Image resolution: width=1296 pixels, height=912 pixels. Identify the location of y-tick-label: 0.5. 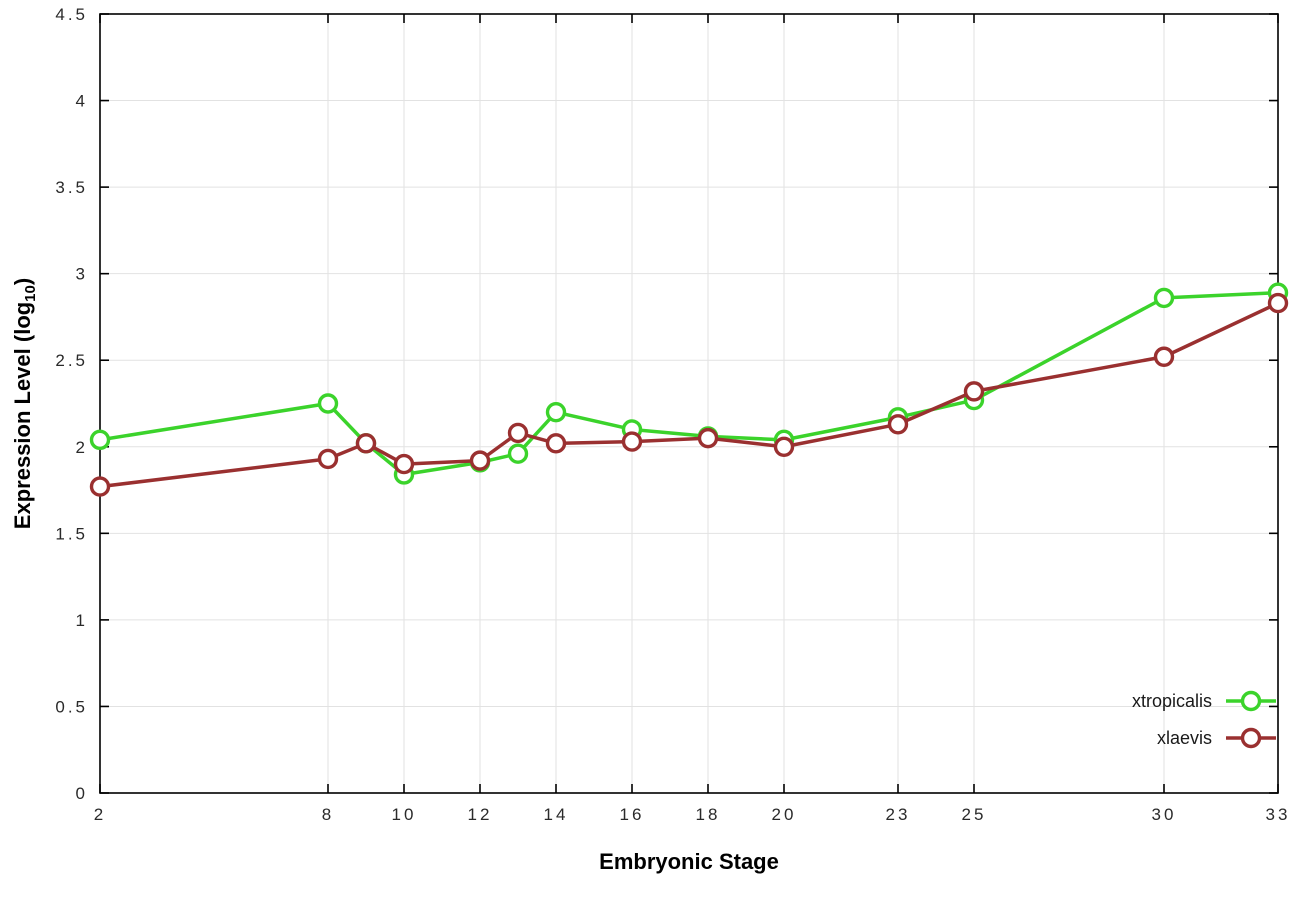
(71, 706).